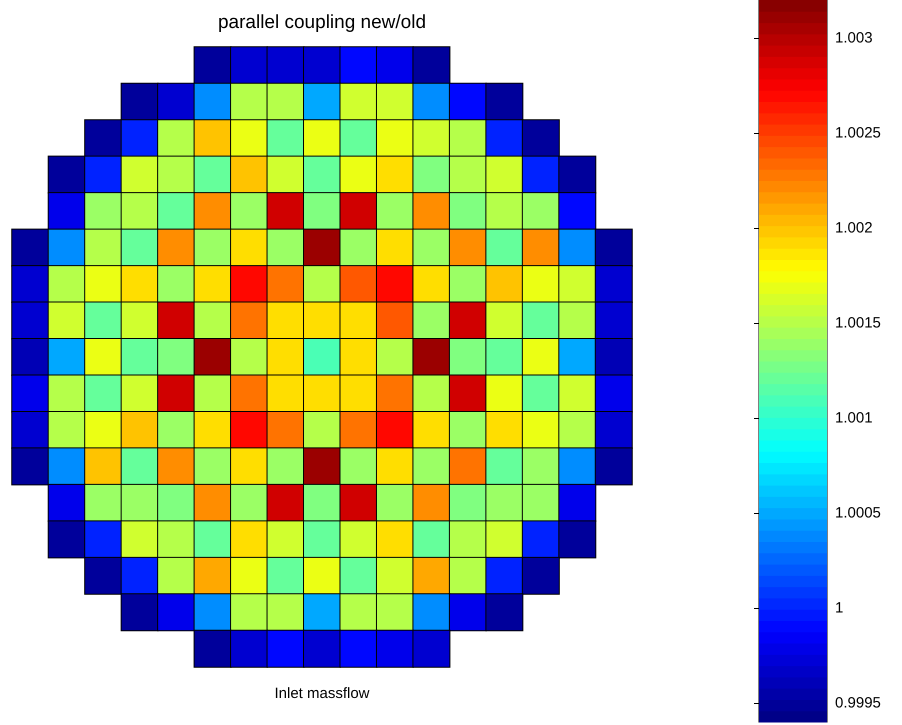 The height and width of the screenshot is (725, 902). What do you see at coordinates (858, 323) in the screenshot?
I see `color-bar-label: 1.0015` at bounding box center [858, 323].